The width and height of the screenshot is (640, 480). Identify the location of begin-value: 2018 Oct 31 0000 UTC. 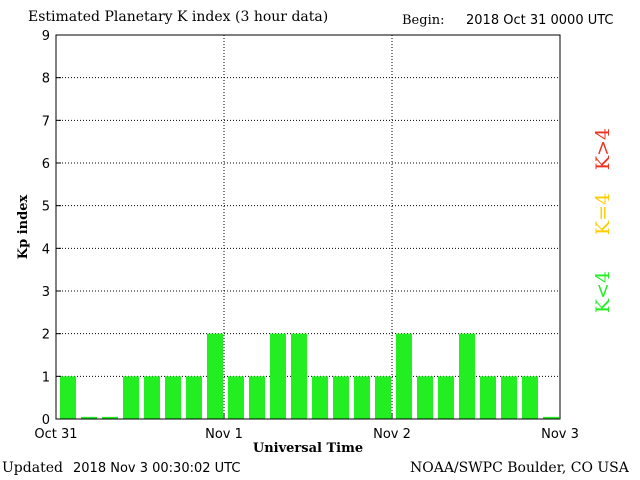
(540, 20).